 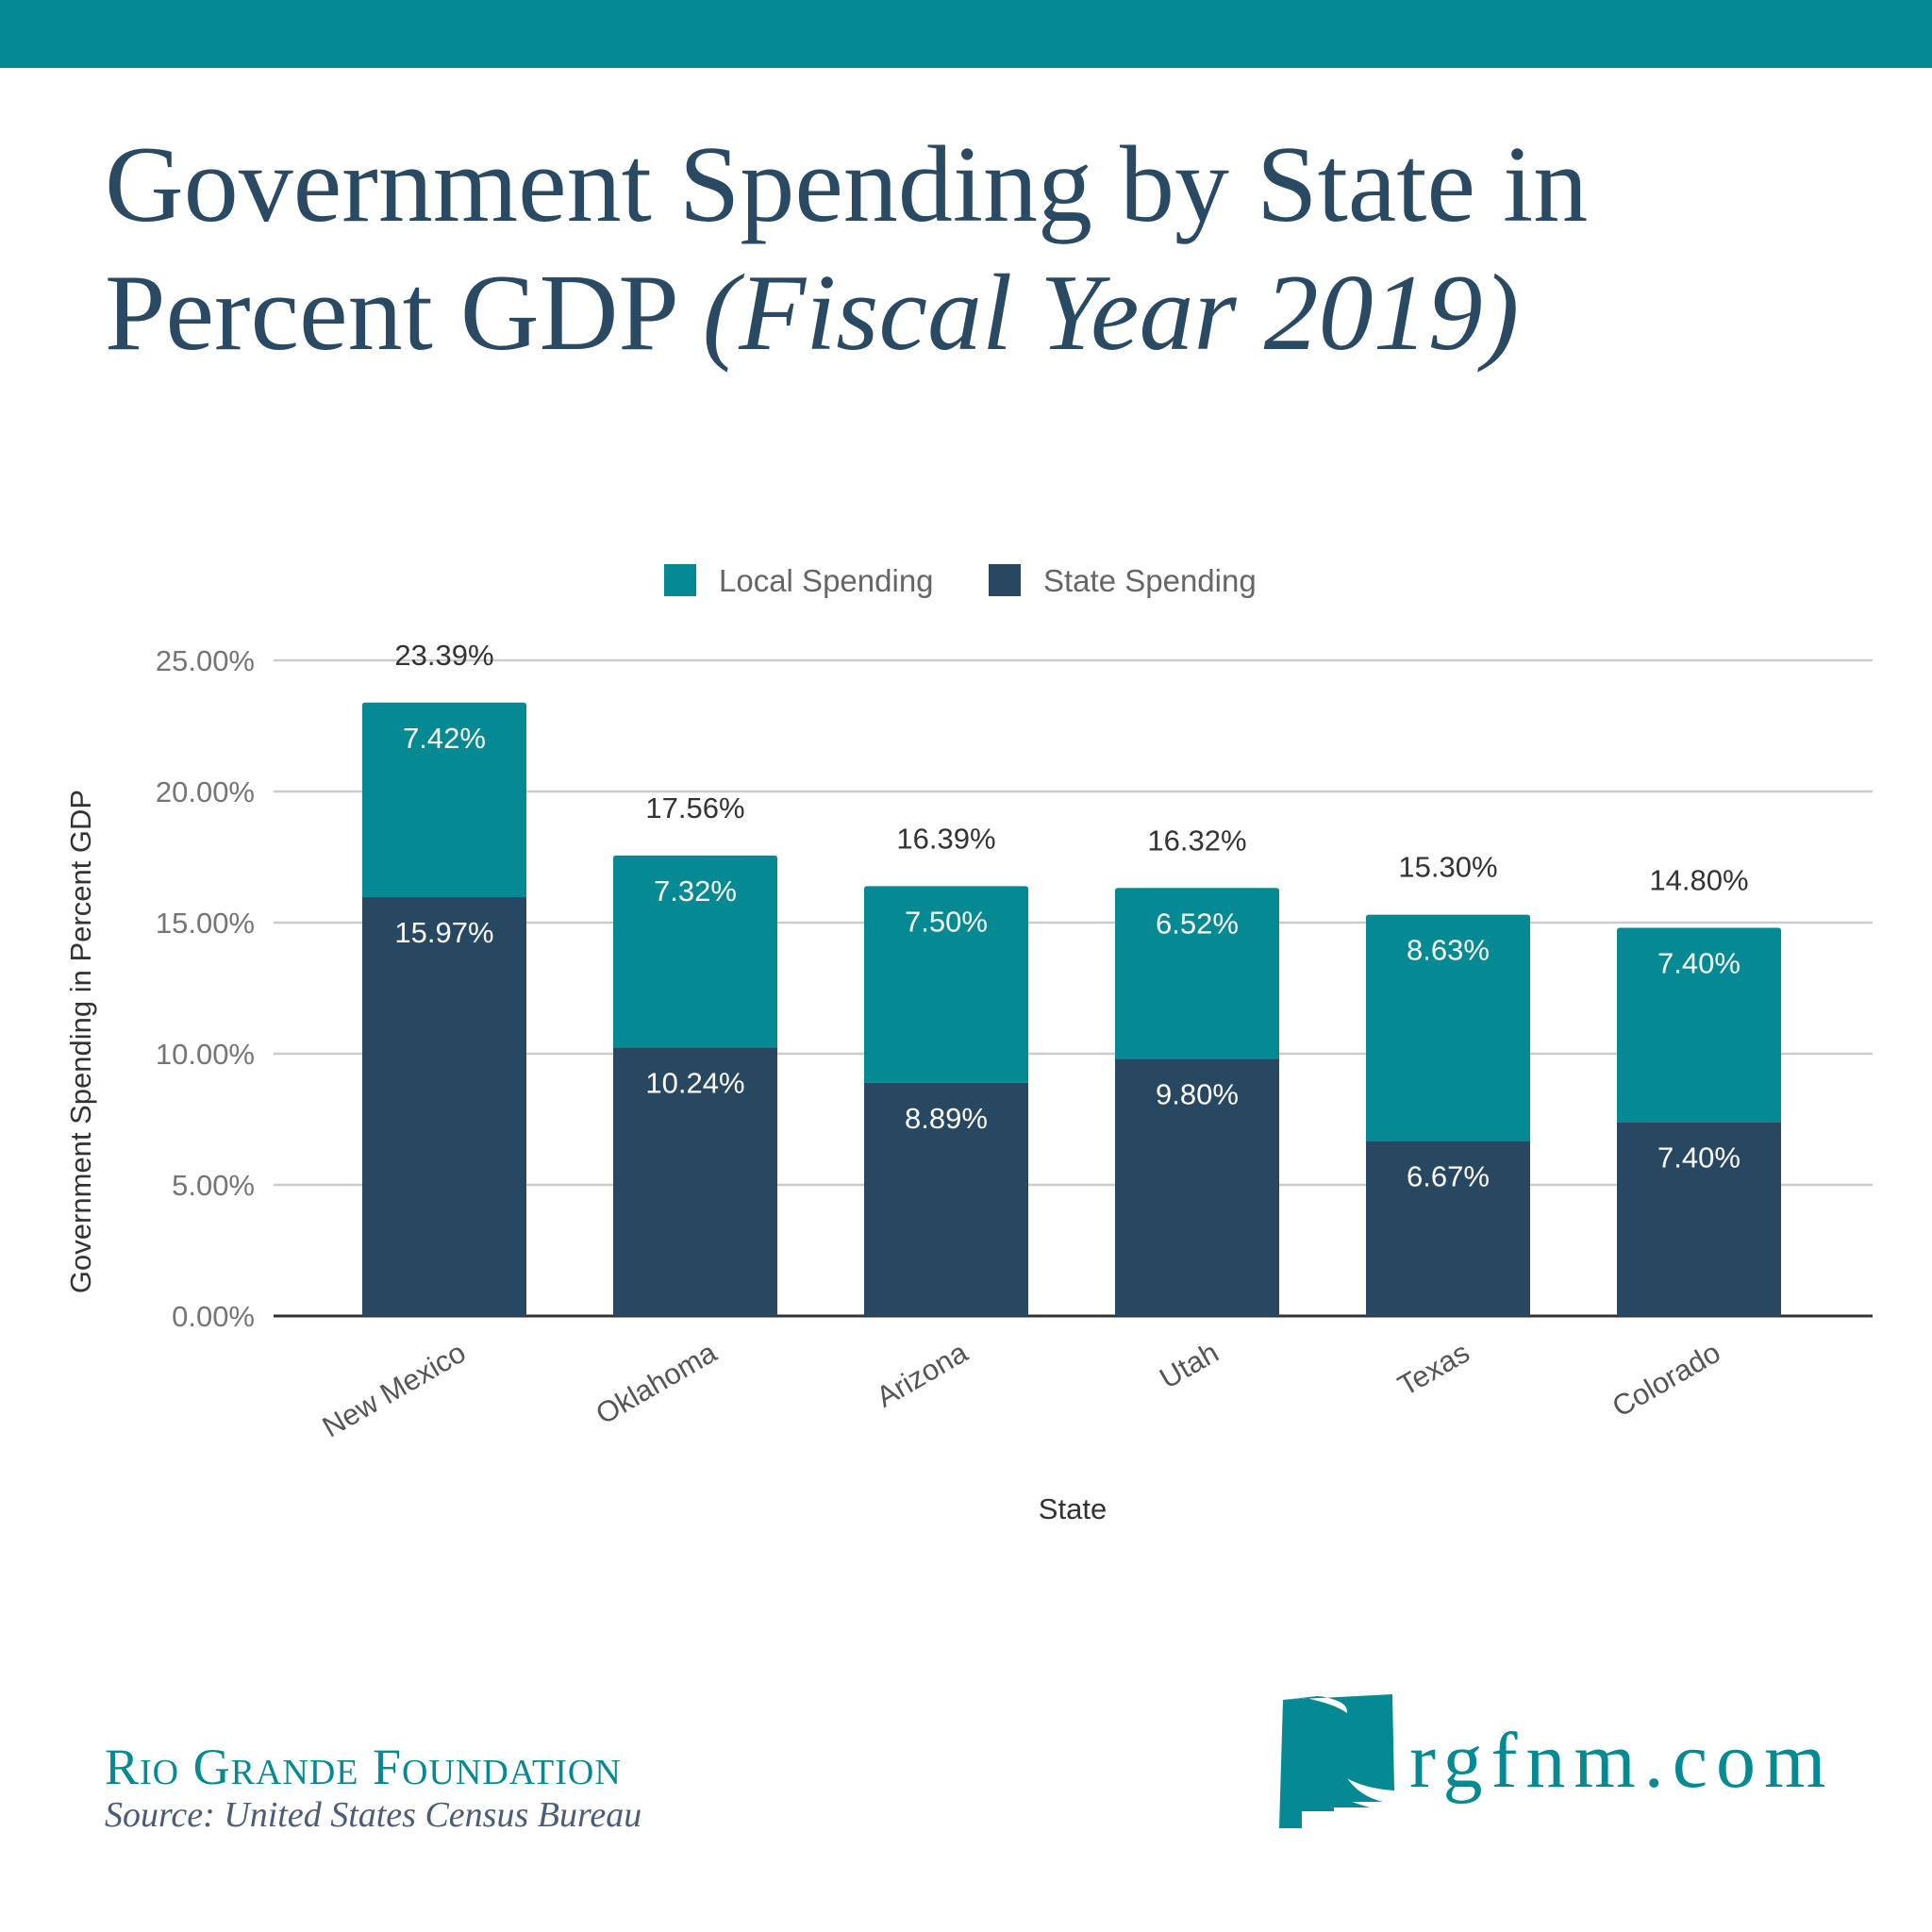 What do you see at coordinates (1197, 924) in the screenshot?
I see `local-value-label: 6.52%` at bounding box center [1197, 924].